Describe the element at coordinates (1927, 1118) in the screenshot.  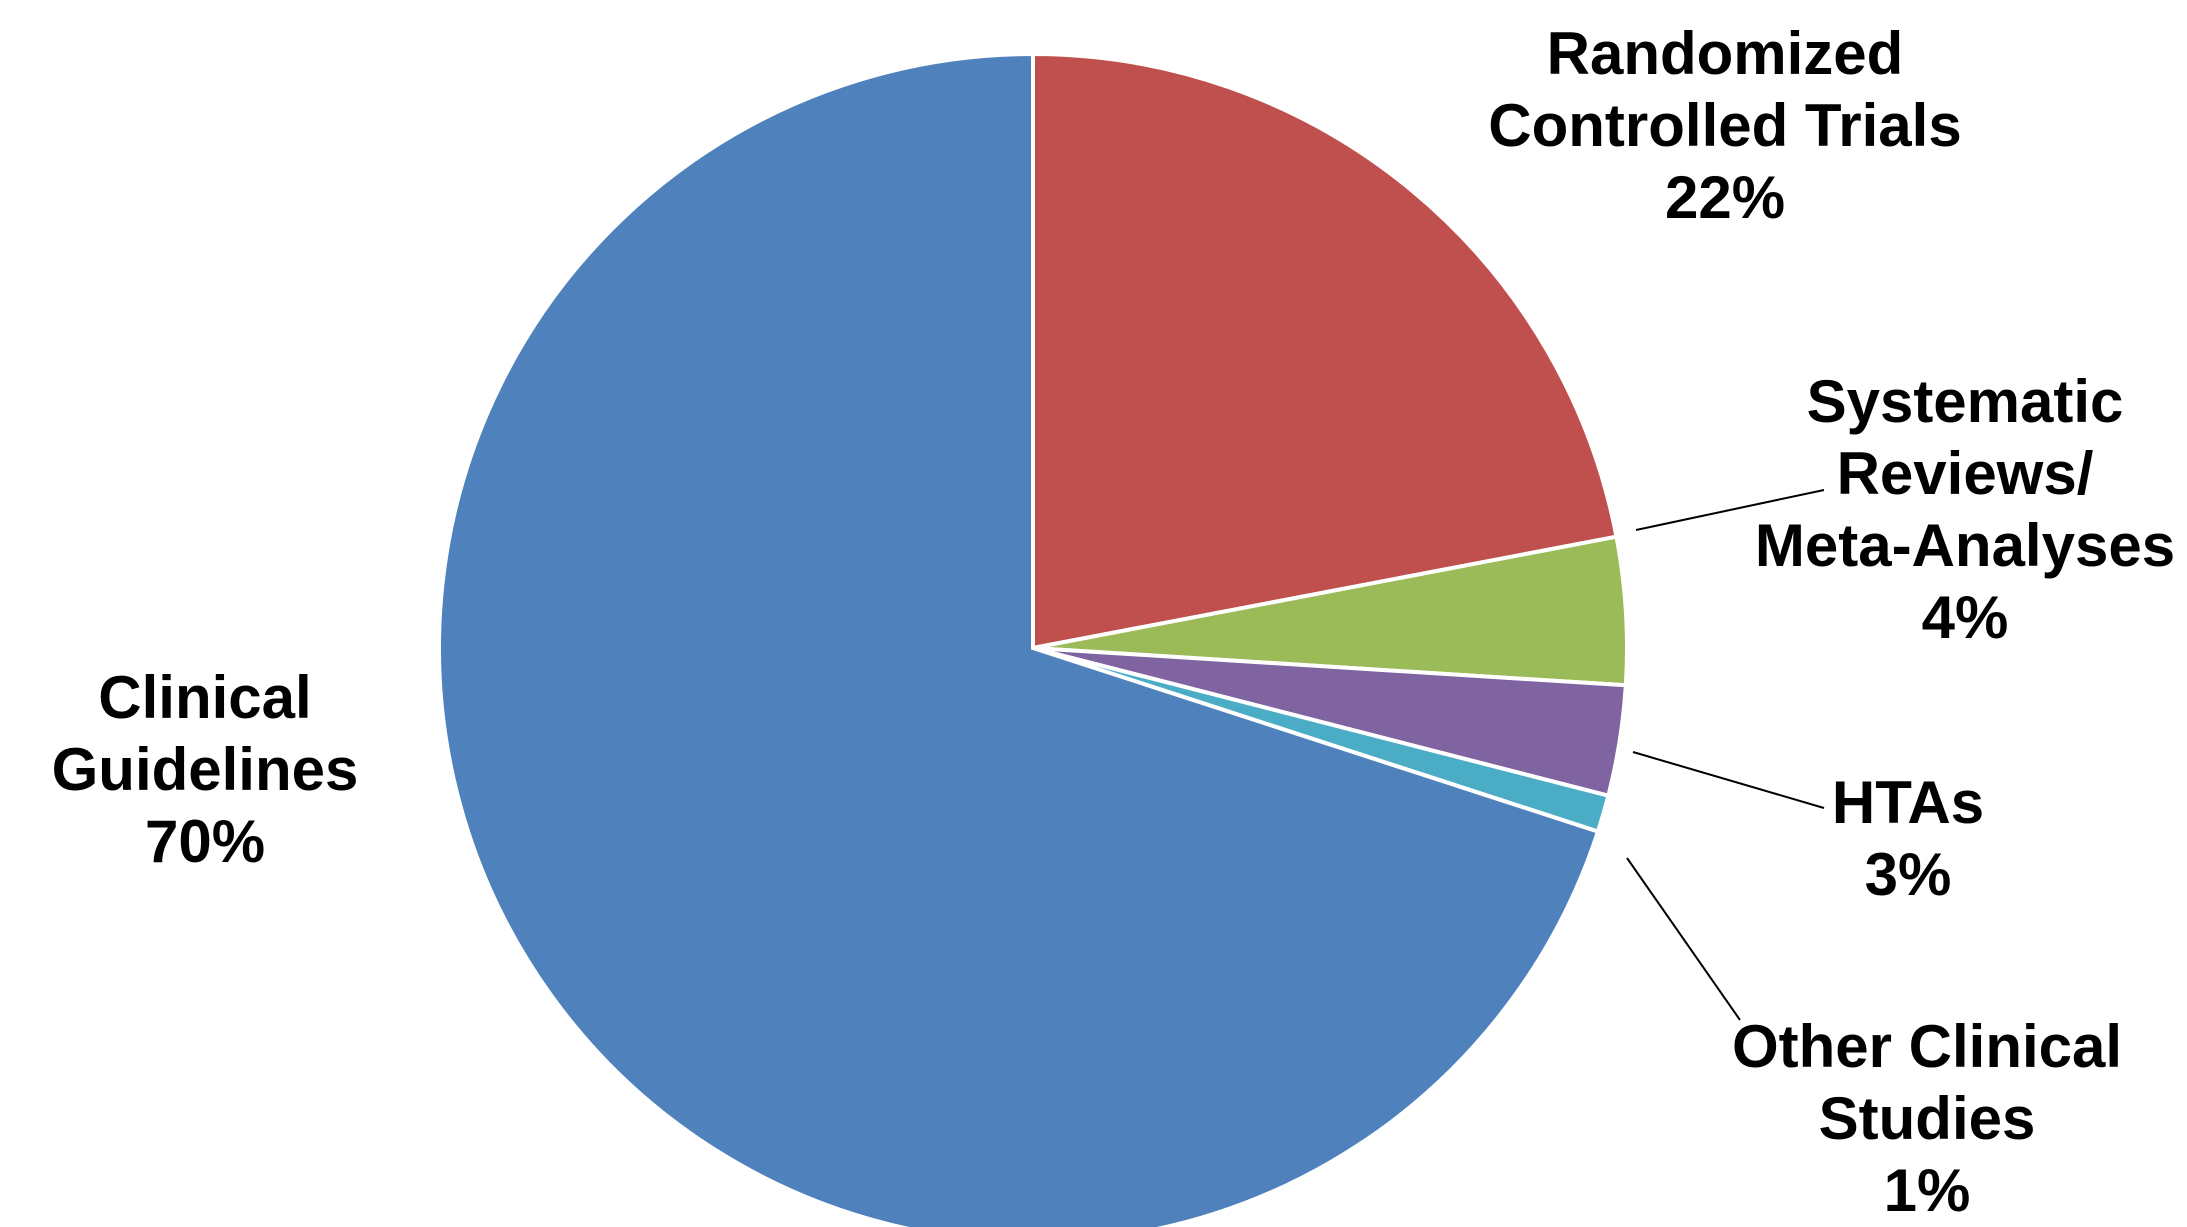
I see `slice-label-other-clinical-studies: Other Clinical Studies 1%` at that location.